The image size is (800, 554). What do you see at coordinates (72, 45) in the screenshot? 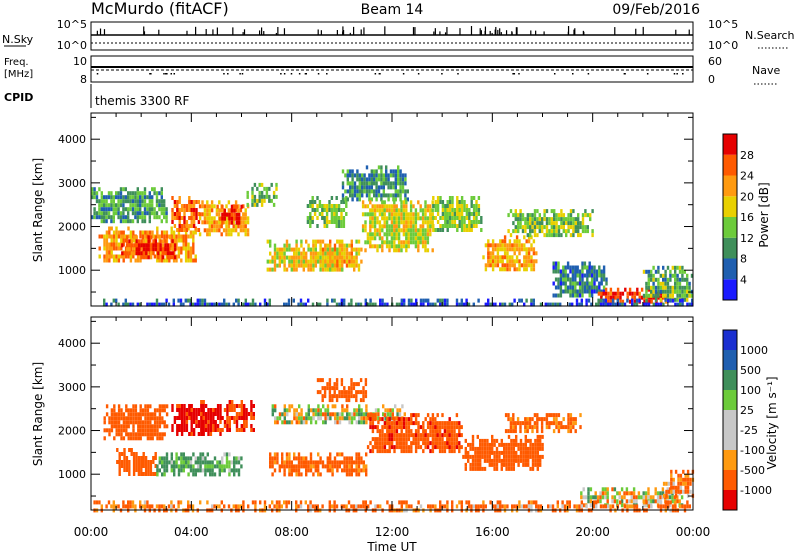
I see `nsky-bottom-tick: 10^0` at bounding box center [72, 45].